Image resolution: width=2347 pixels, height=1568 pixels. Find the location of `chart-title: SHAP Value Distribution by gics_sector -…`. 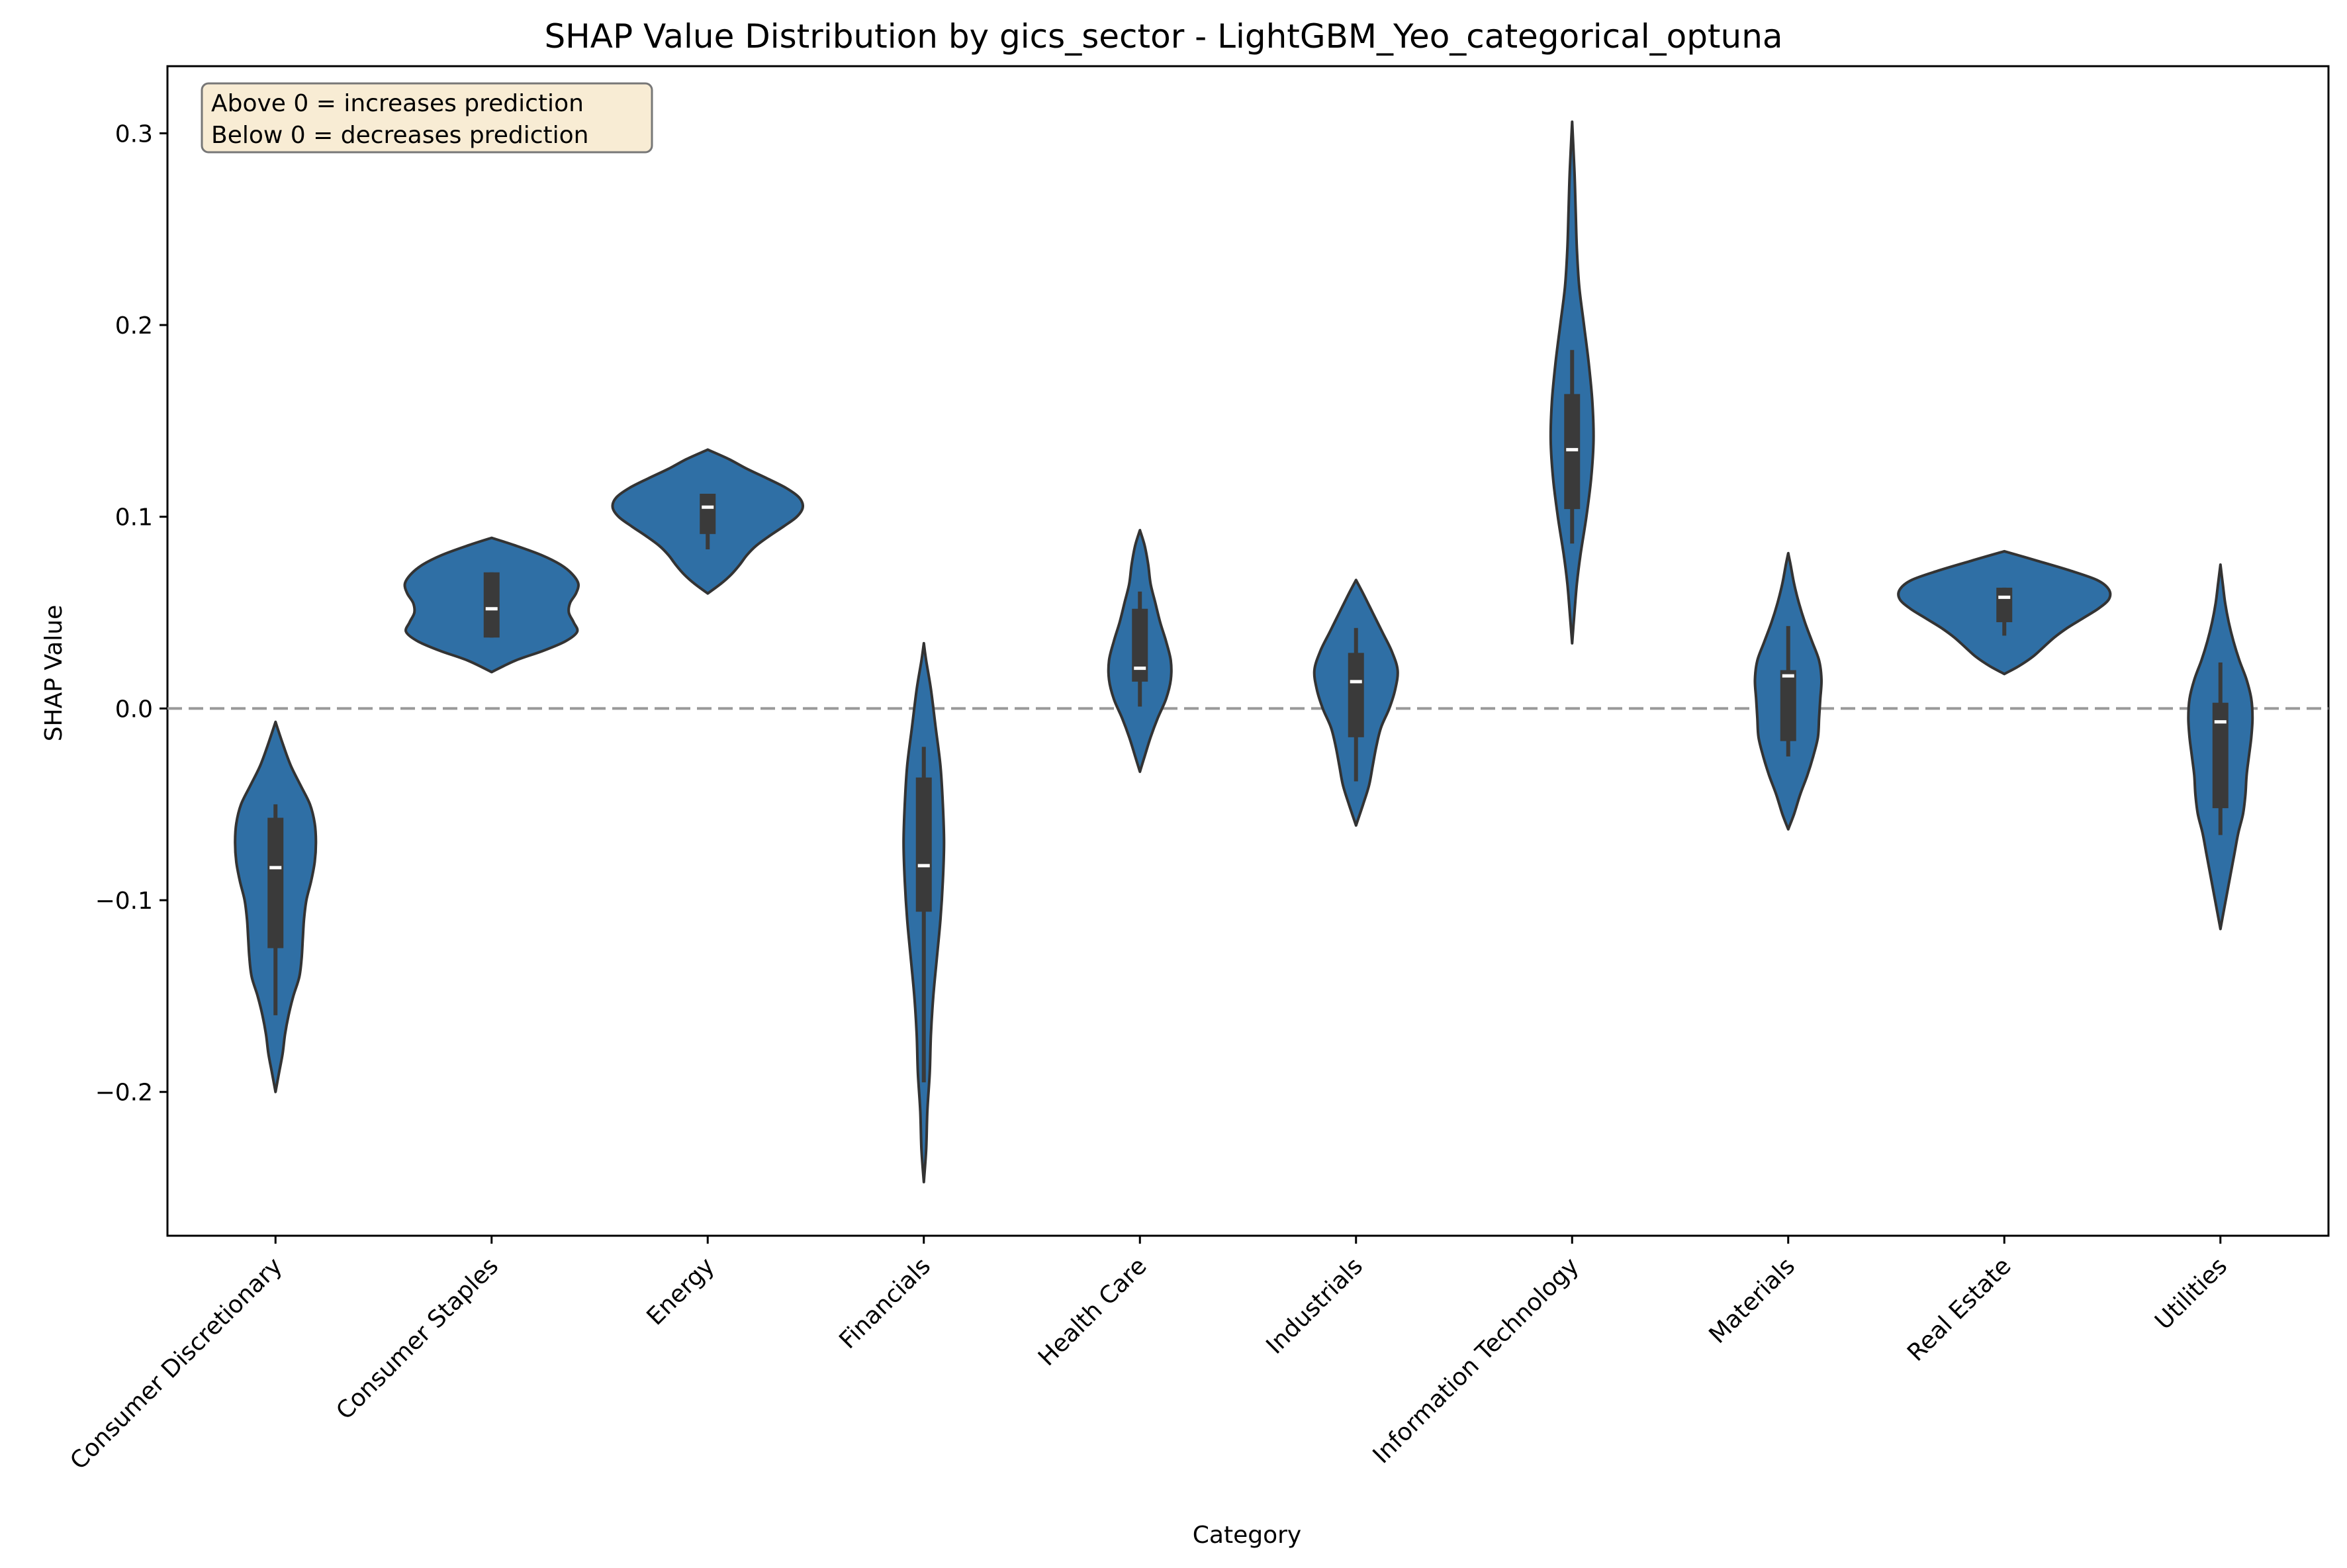

chart-title: SHAP Value Distribution by gics_sector -… is located at coordinates (1163, 36).